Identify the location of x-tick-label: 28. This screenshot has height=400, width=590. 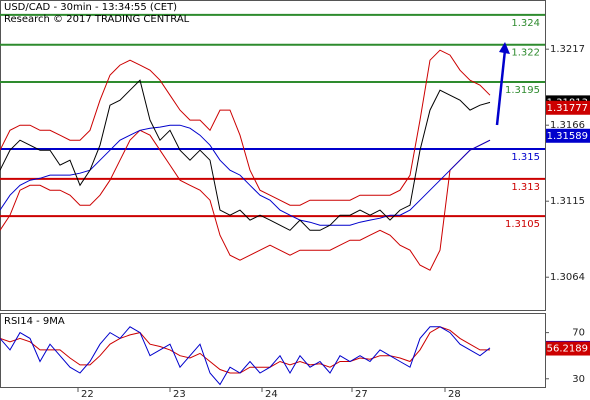
(454, 394).